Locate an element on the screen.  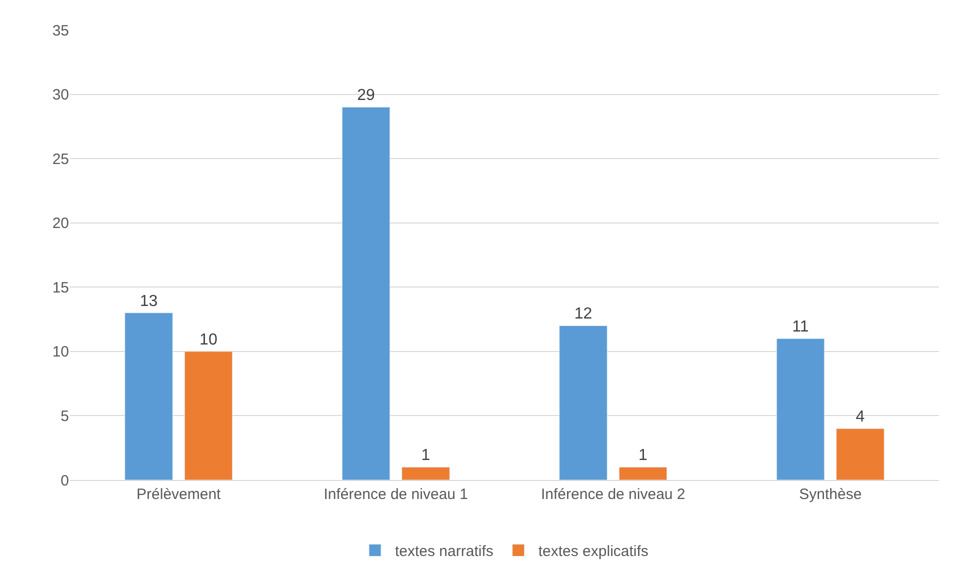
legend-label: textes narratifs is located at coordinates (444, 551).